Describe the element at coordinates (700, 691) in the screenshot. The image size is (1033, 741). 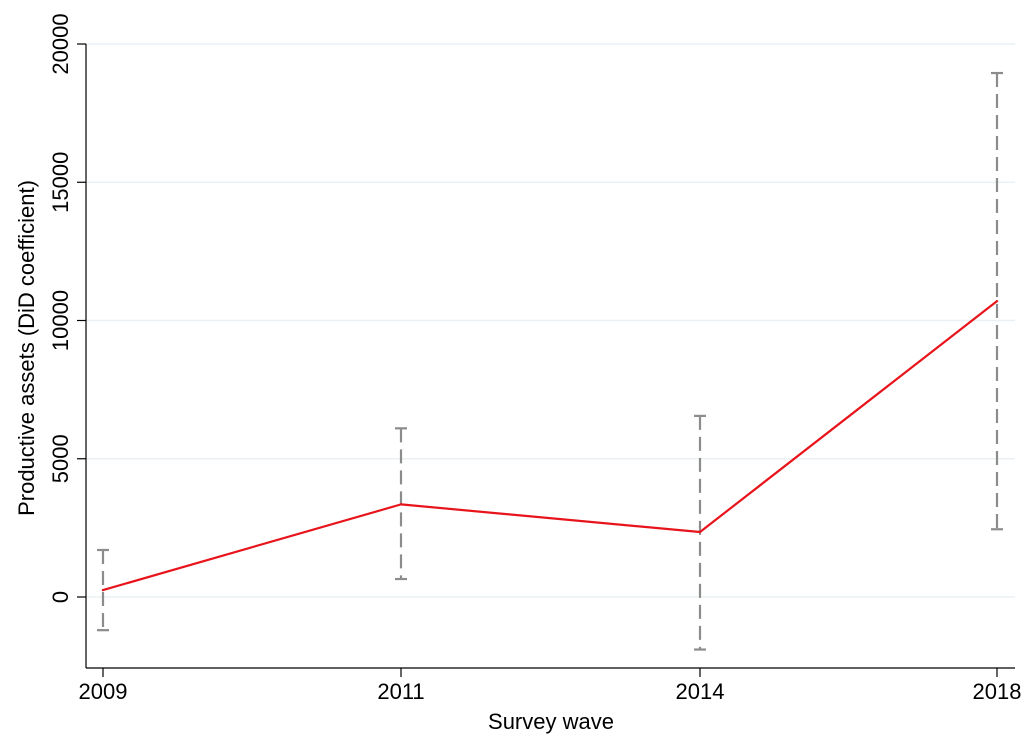
I see `x-tick-label: 2014` at that location.